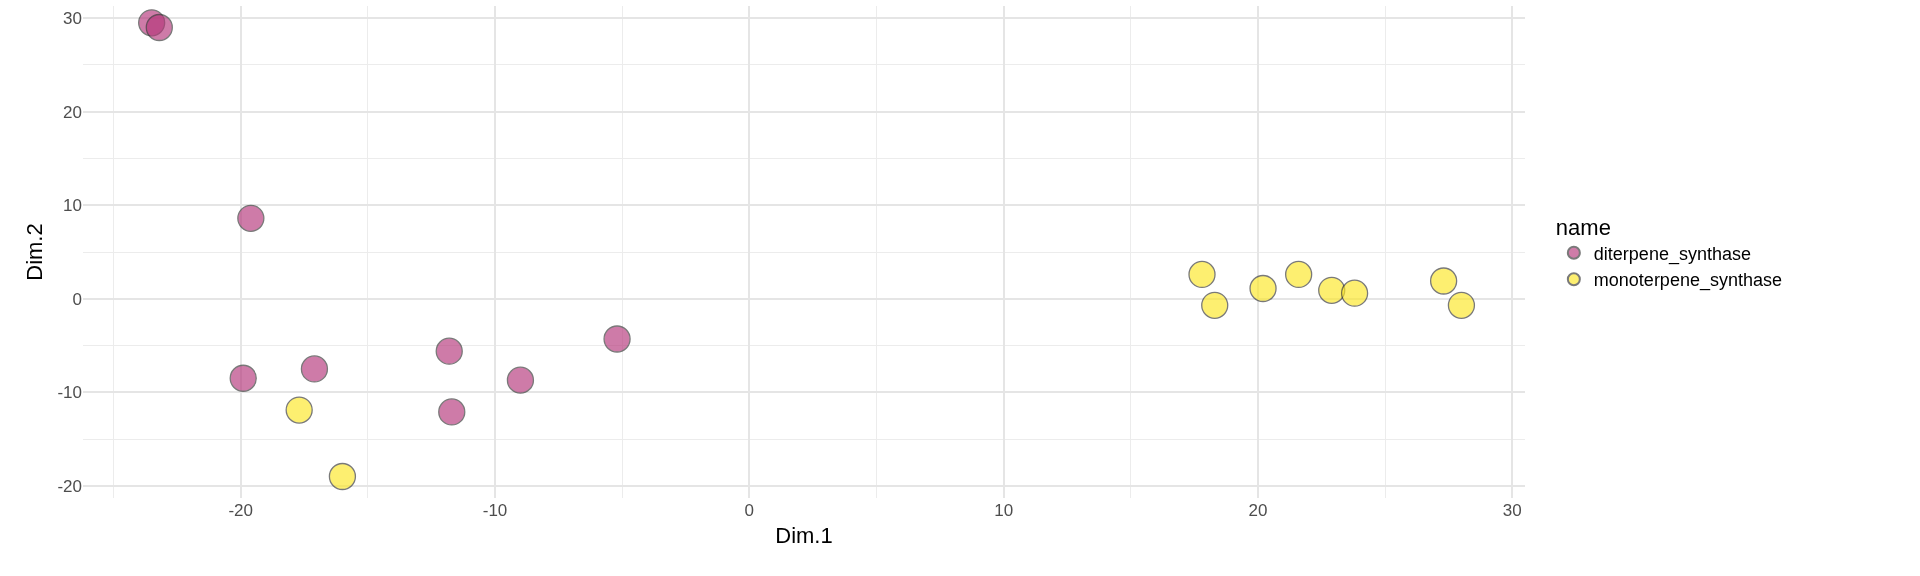 The width and height of the screenshot is (1920, 576). What do you see at coordinates (1687, 281) in the screenshot?
I see `legend-label: monoterpene_synthase` at bounding box center [1687, 281].